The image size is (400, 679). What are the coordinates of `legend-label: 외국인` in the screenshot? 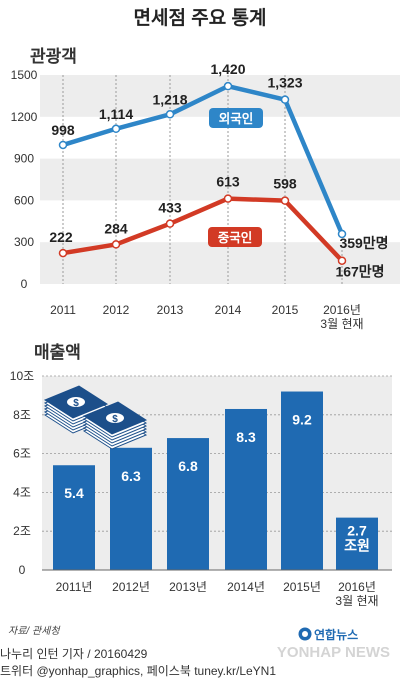 It's located at (236, 118).